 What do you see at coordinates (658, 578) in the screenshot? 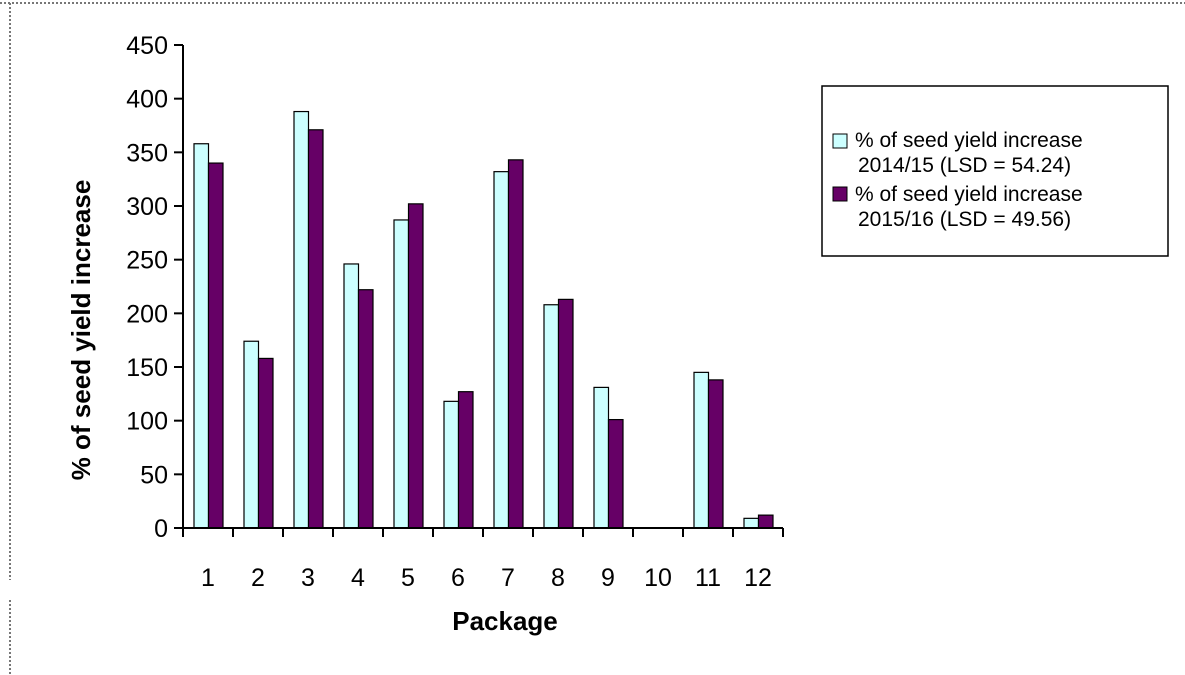
I see `x-tick-label: 10` at bounding box center [658, 578].